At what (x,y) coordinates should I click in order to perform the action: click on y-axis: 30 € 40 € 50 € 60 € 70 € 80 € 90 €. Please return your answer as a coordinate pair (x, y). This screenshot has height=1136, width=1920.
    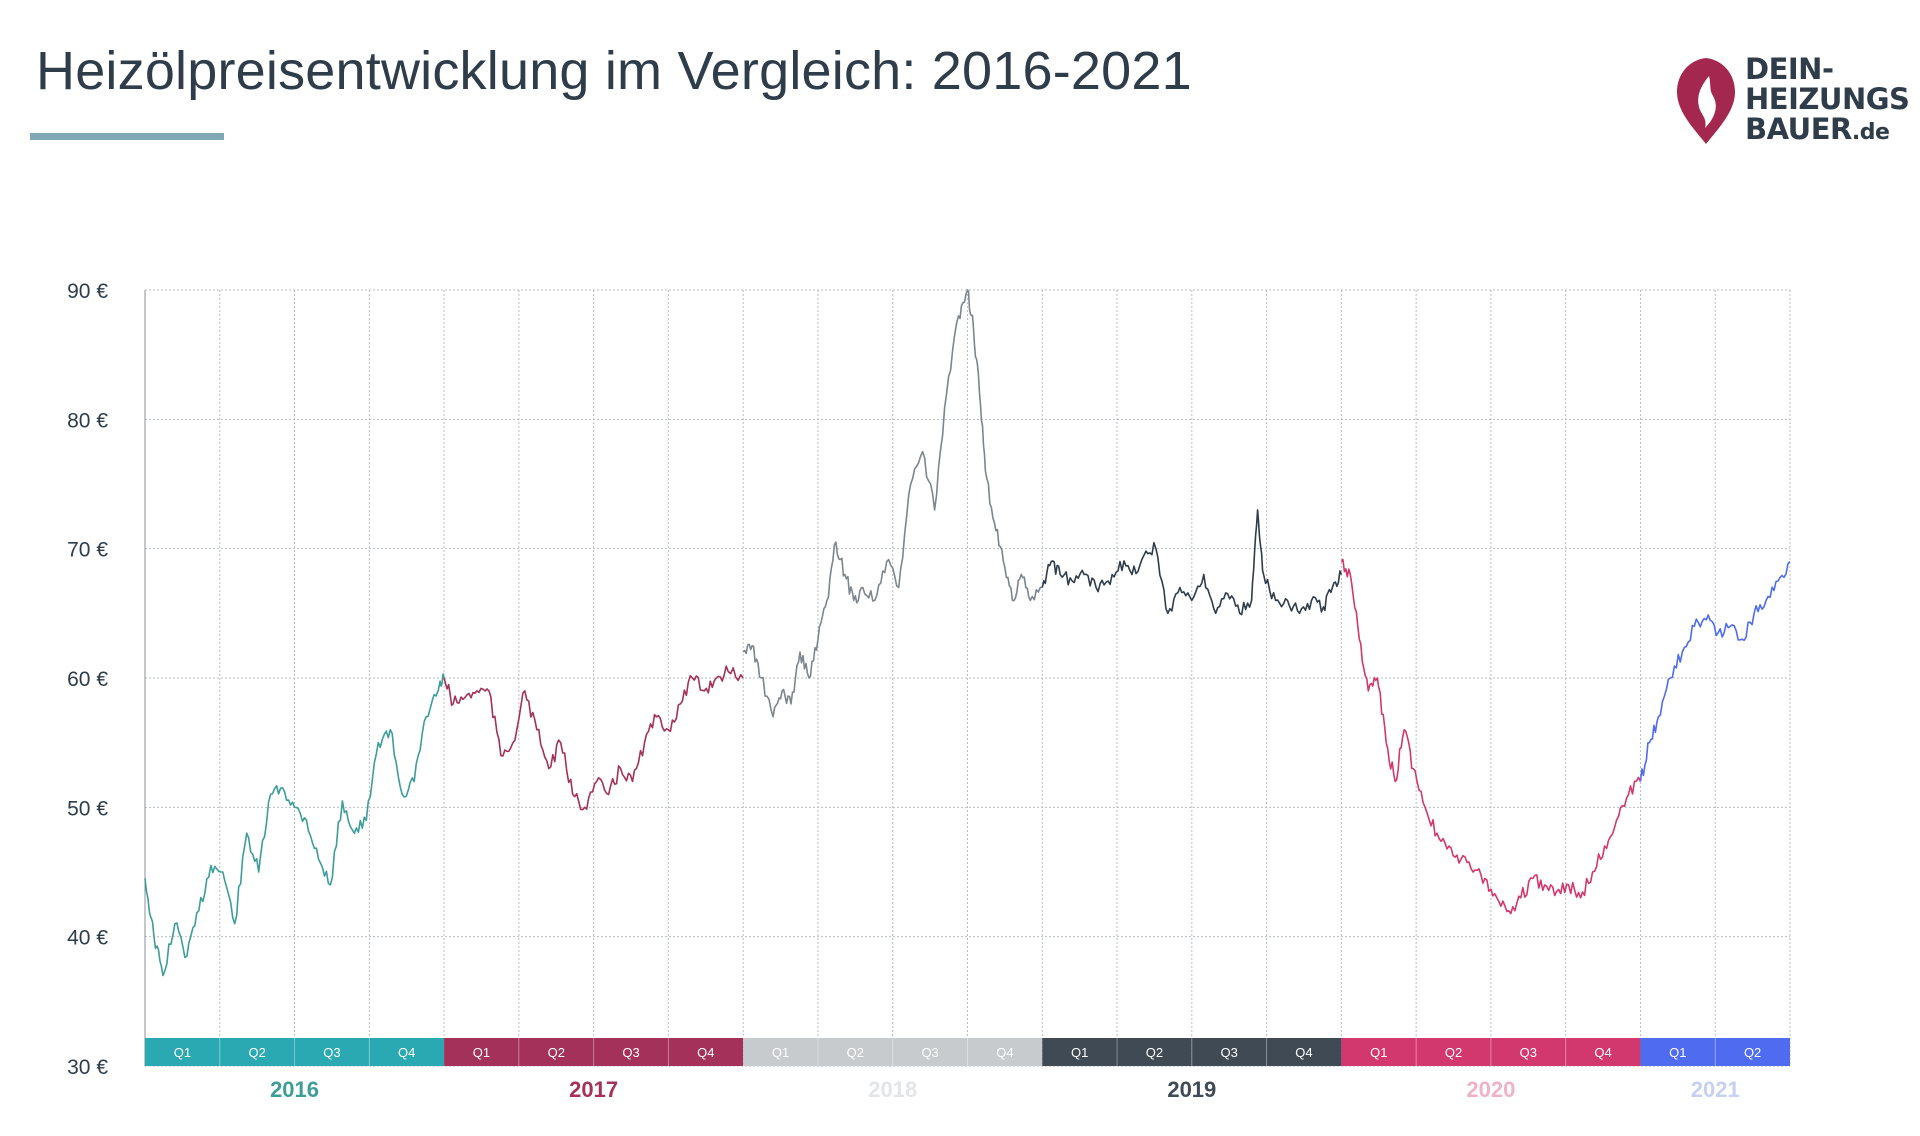
    Looking at the image, I should click on (87, 679).